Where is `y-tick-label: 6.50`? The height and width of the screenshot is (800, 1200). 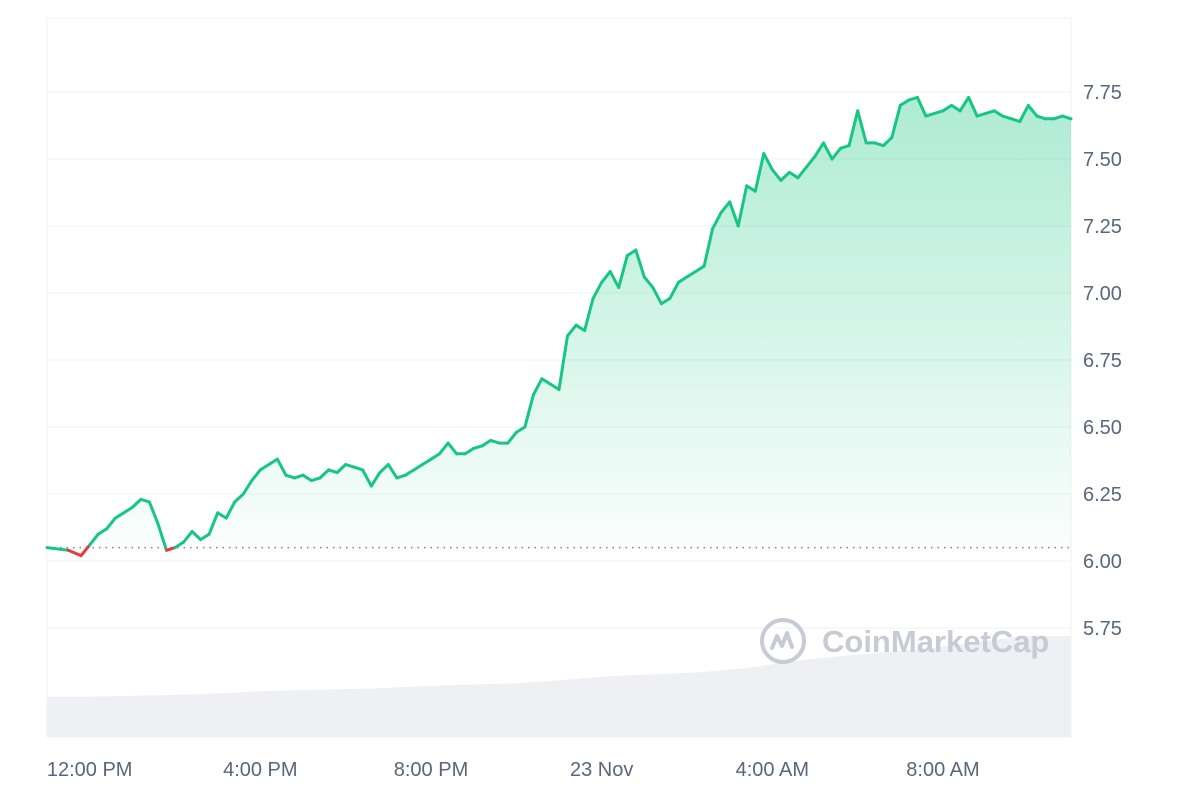
y-tick-label: 6.50 is located at coordinates (1102, 428).